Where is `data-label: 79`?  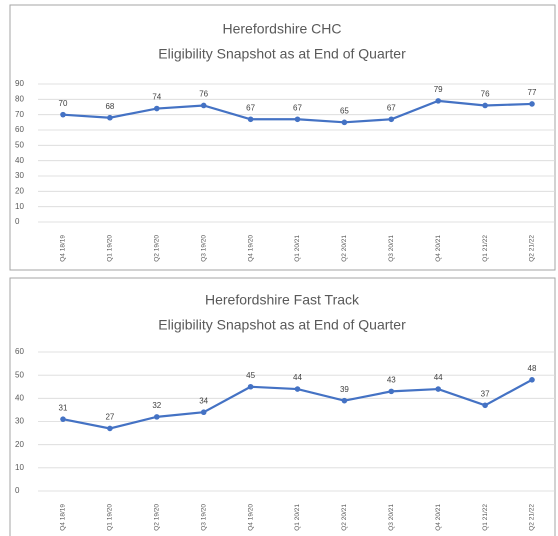 data-label: 79 is located at coordinates (438, 89).